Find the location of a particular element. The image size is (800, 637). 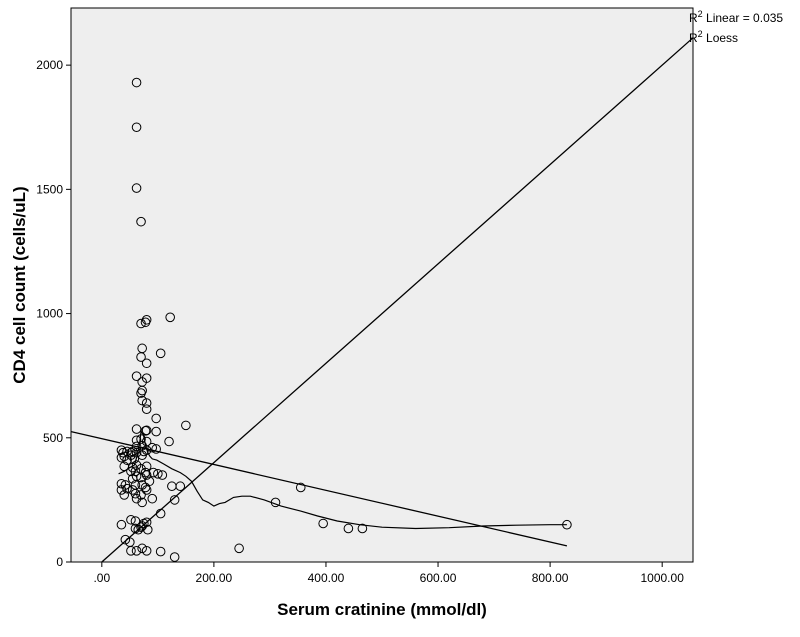

y-tick-label: 1000 is located at coordinates (49, 314).